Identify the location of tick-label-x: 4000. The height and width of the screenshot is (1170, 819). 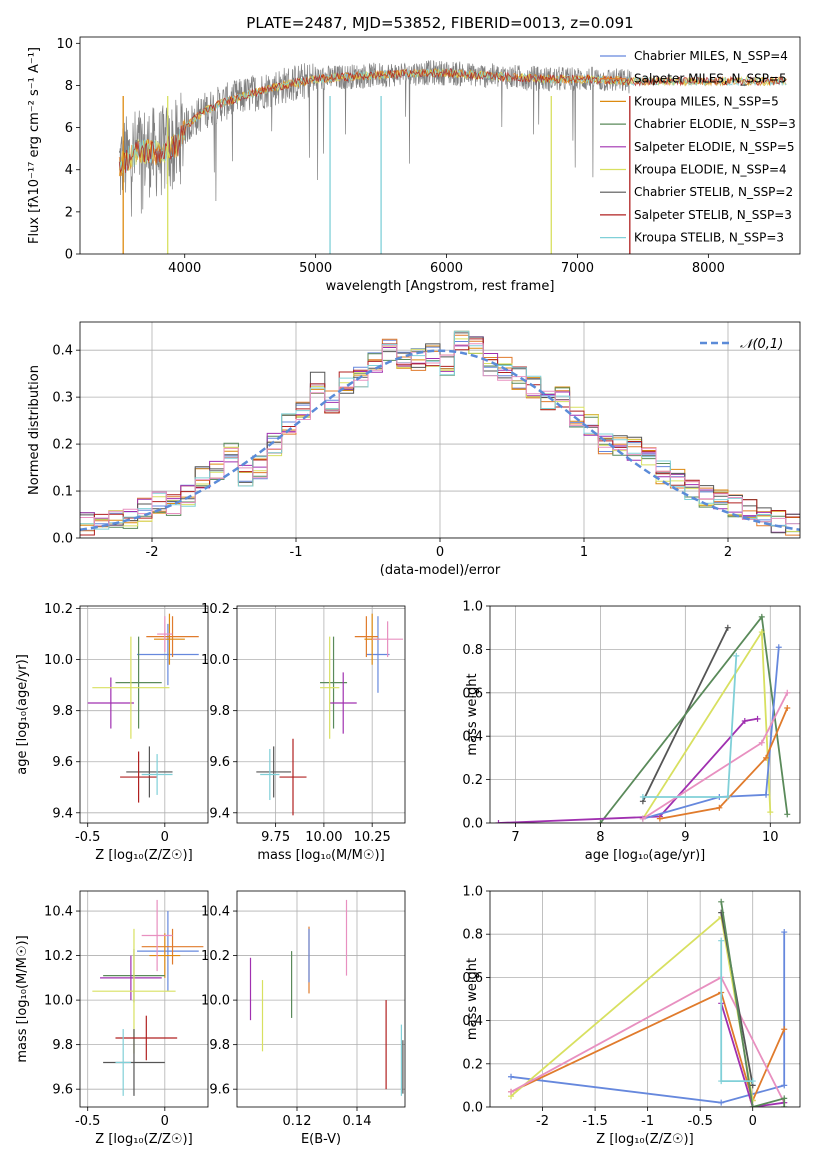
(184, 268).